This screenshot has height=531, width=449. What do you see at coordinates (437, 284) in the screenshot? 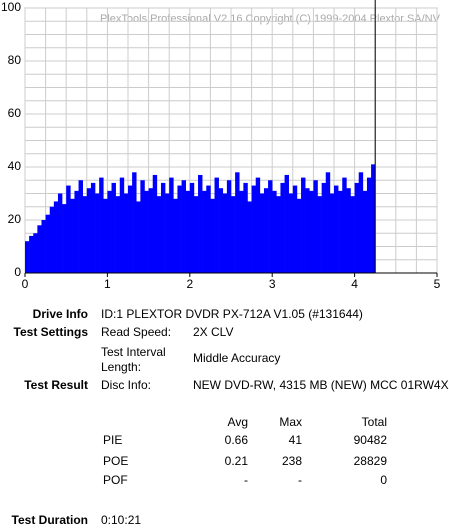
I see `x-tick-label: 5` at bounding box center [437, 284].